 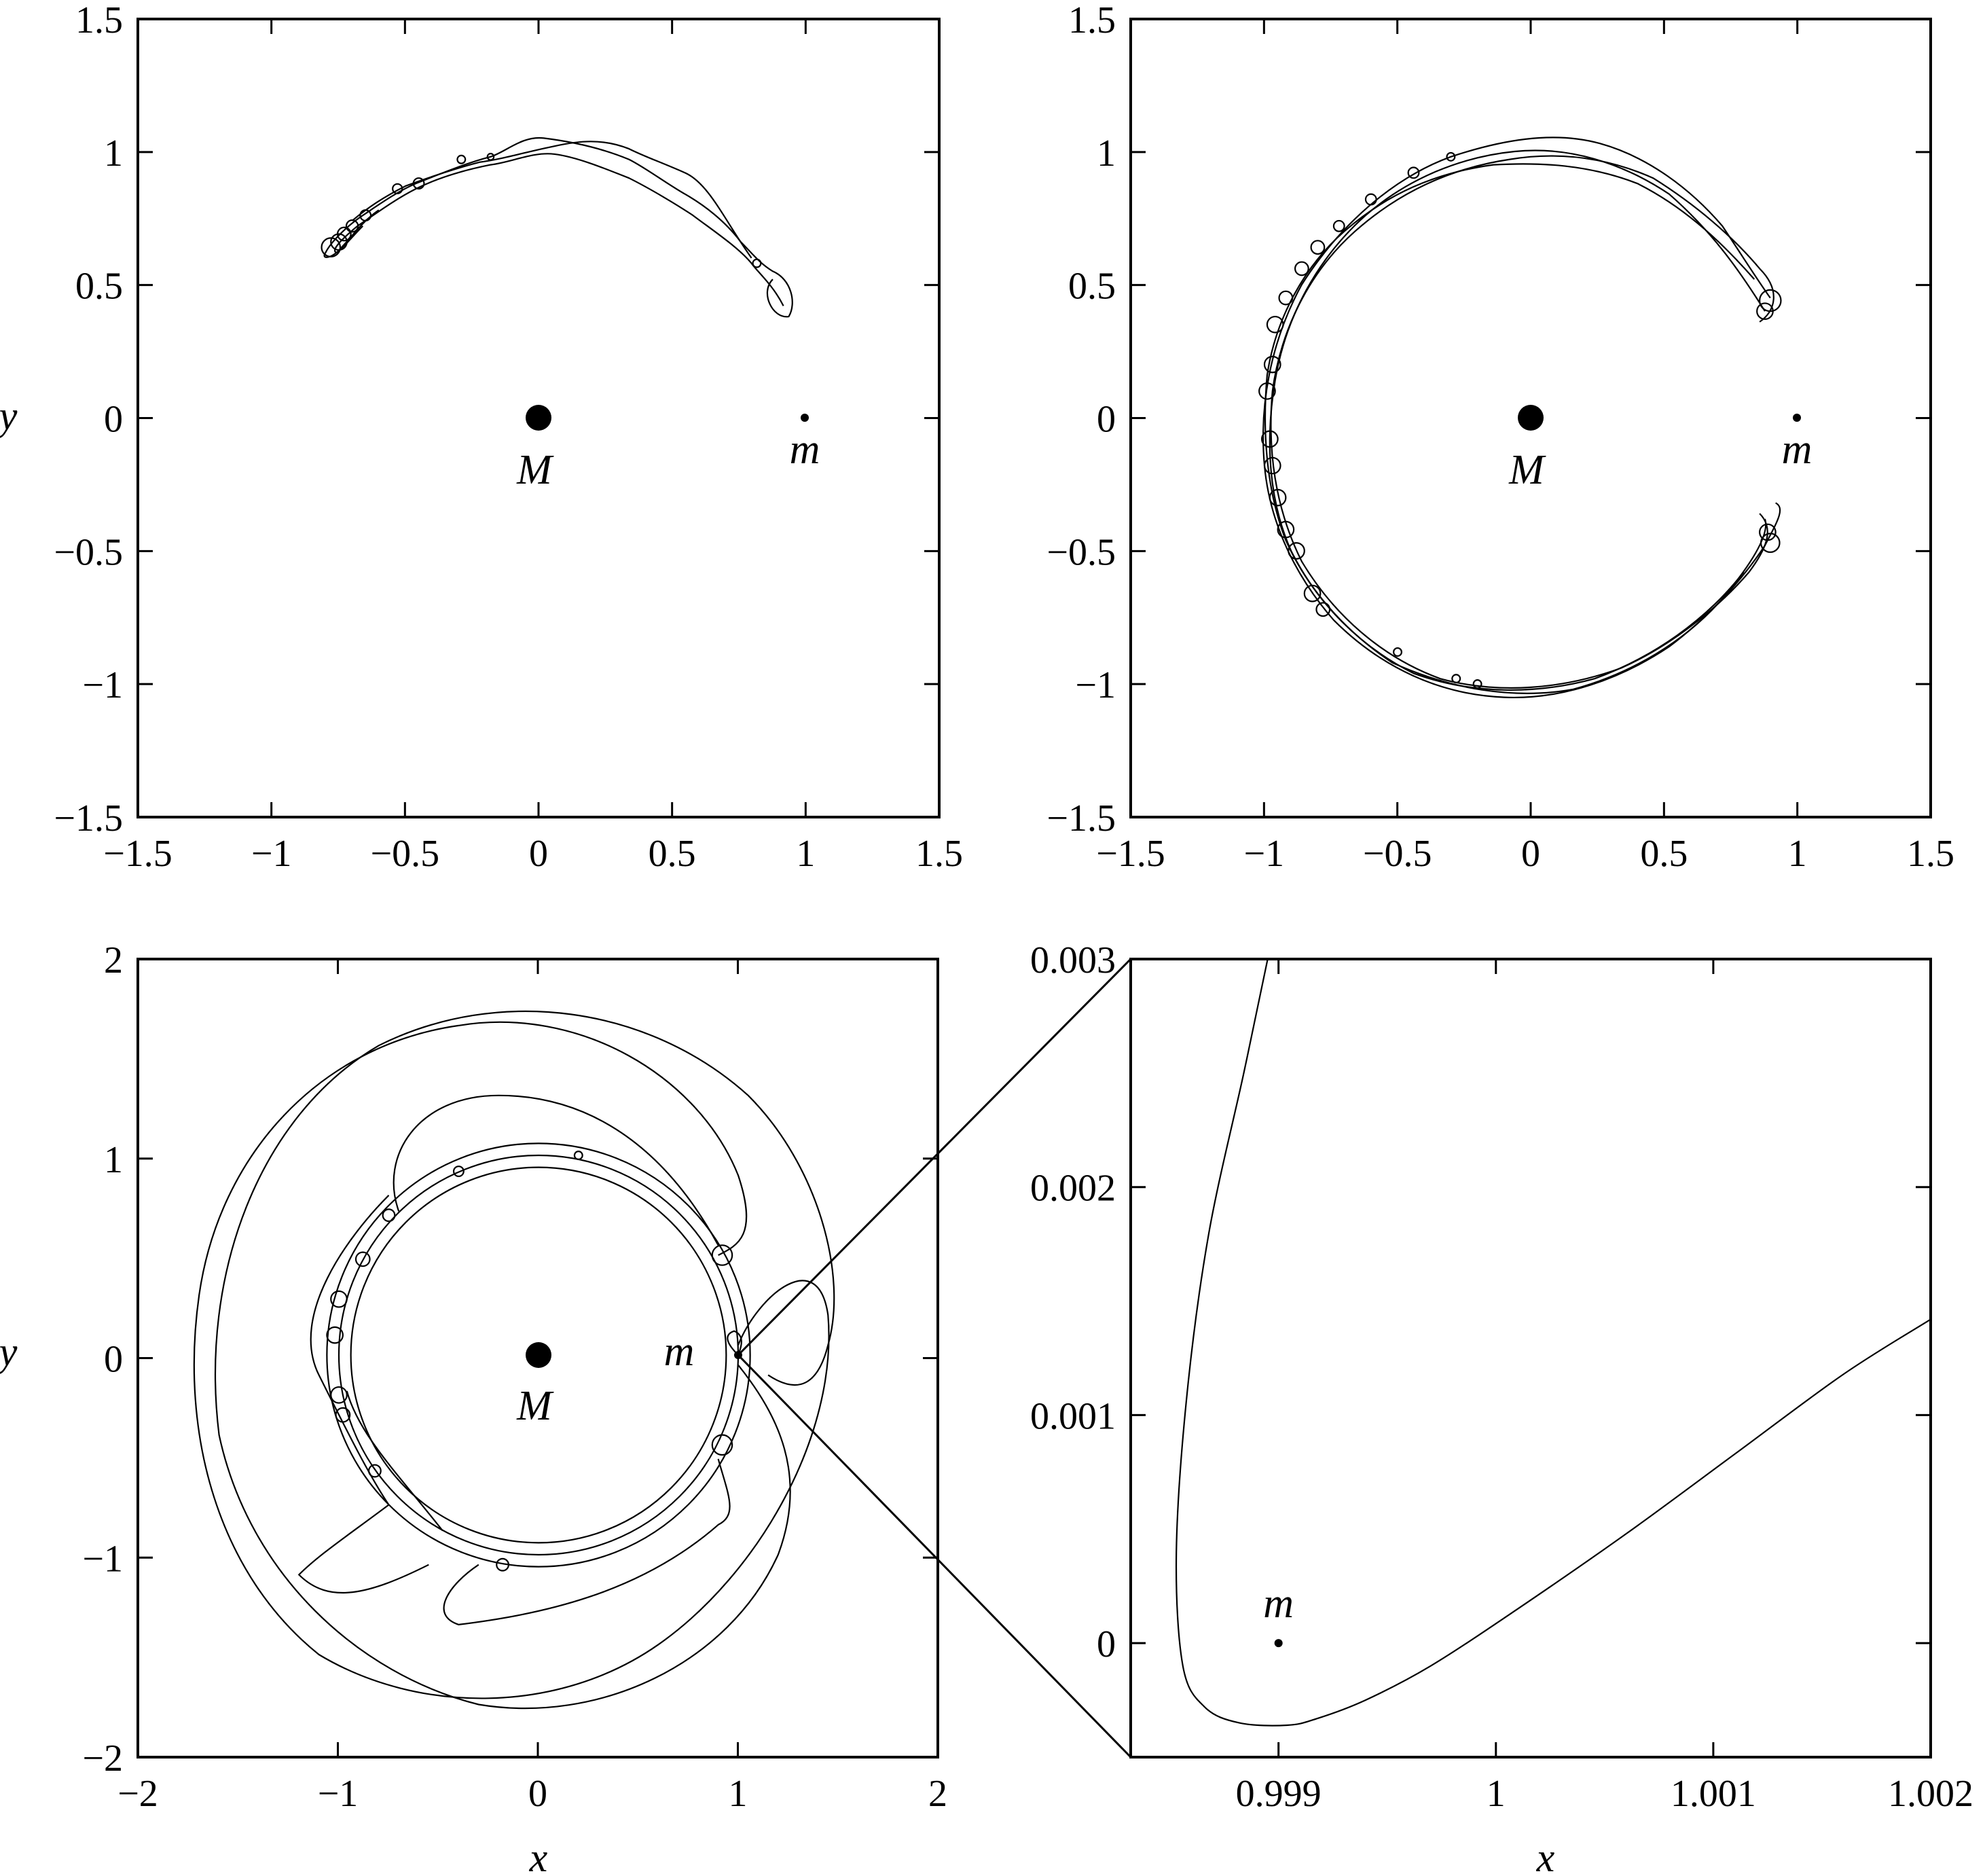 What do you see at coordinates (938, 1794) in the screenshot?
I see `x-tick-label: 2` at bounding box center [938, 1794].